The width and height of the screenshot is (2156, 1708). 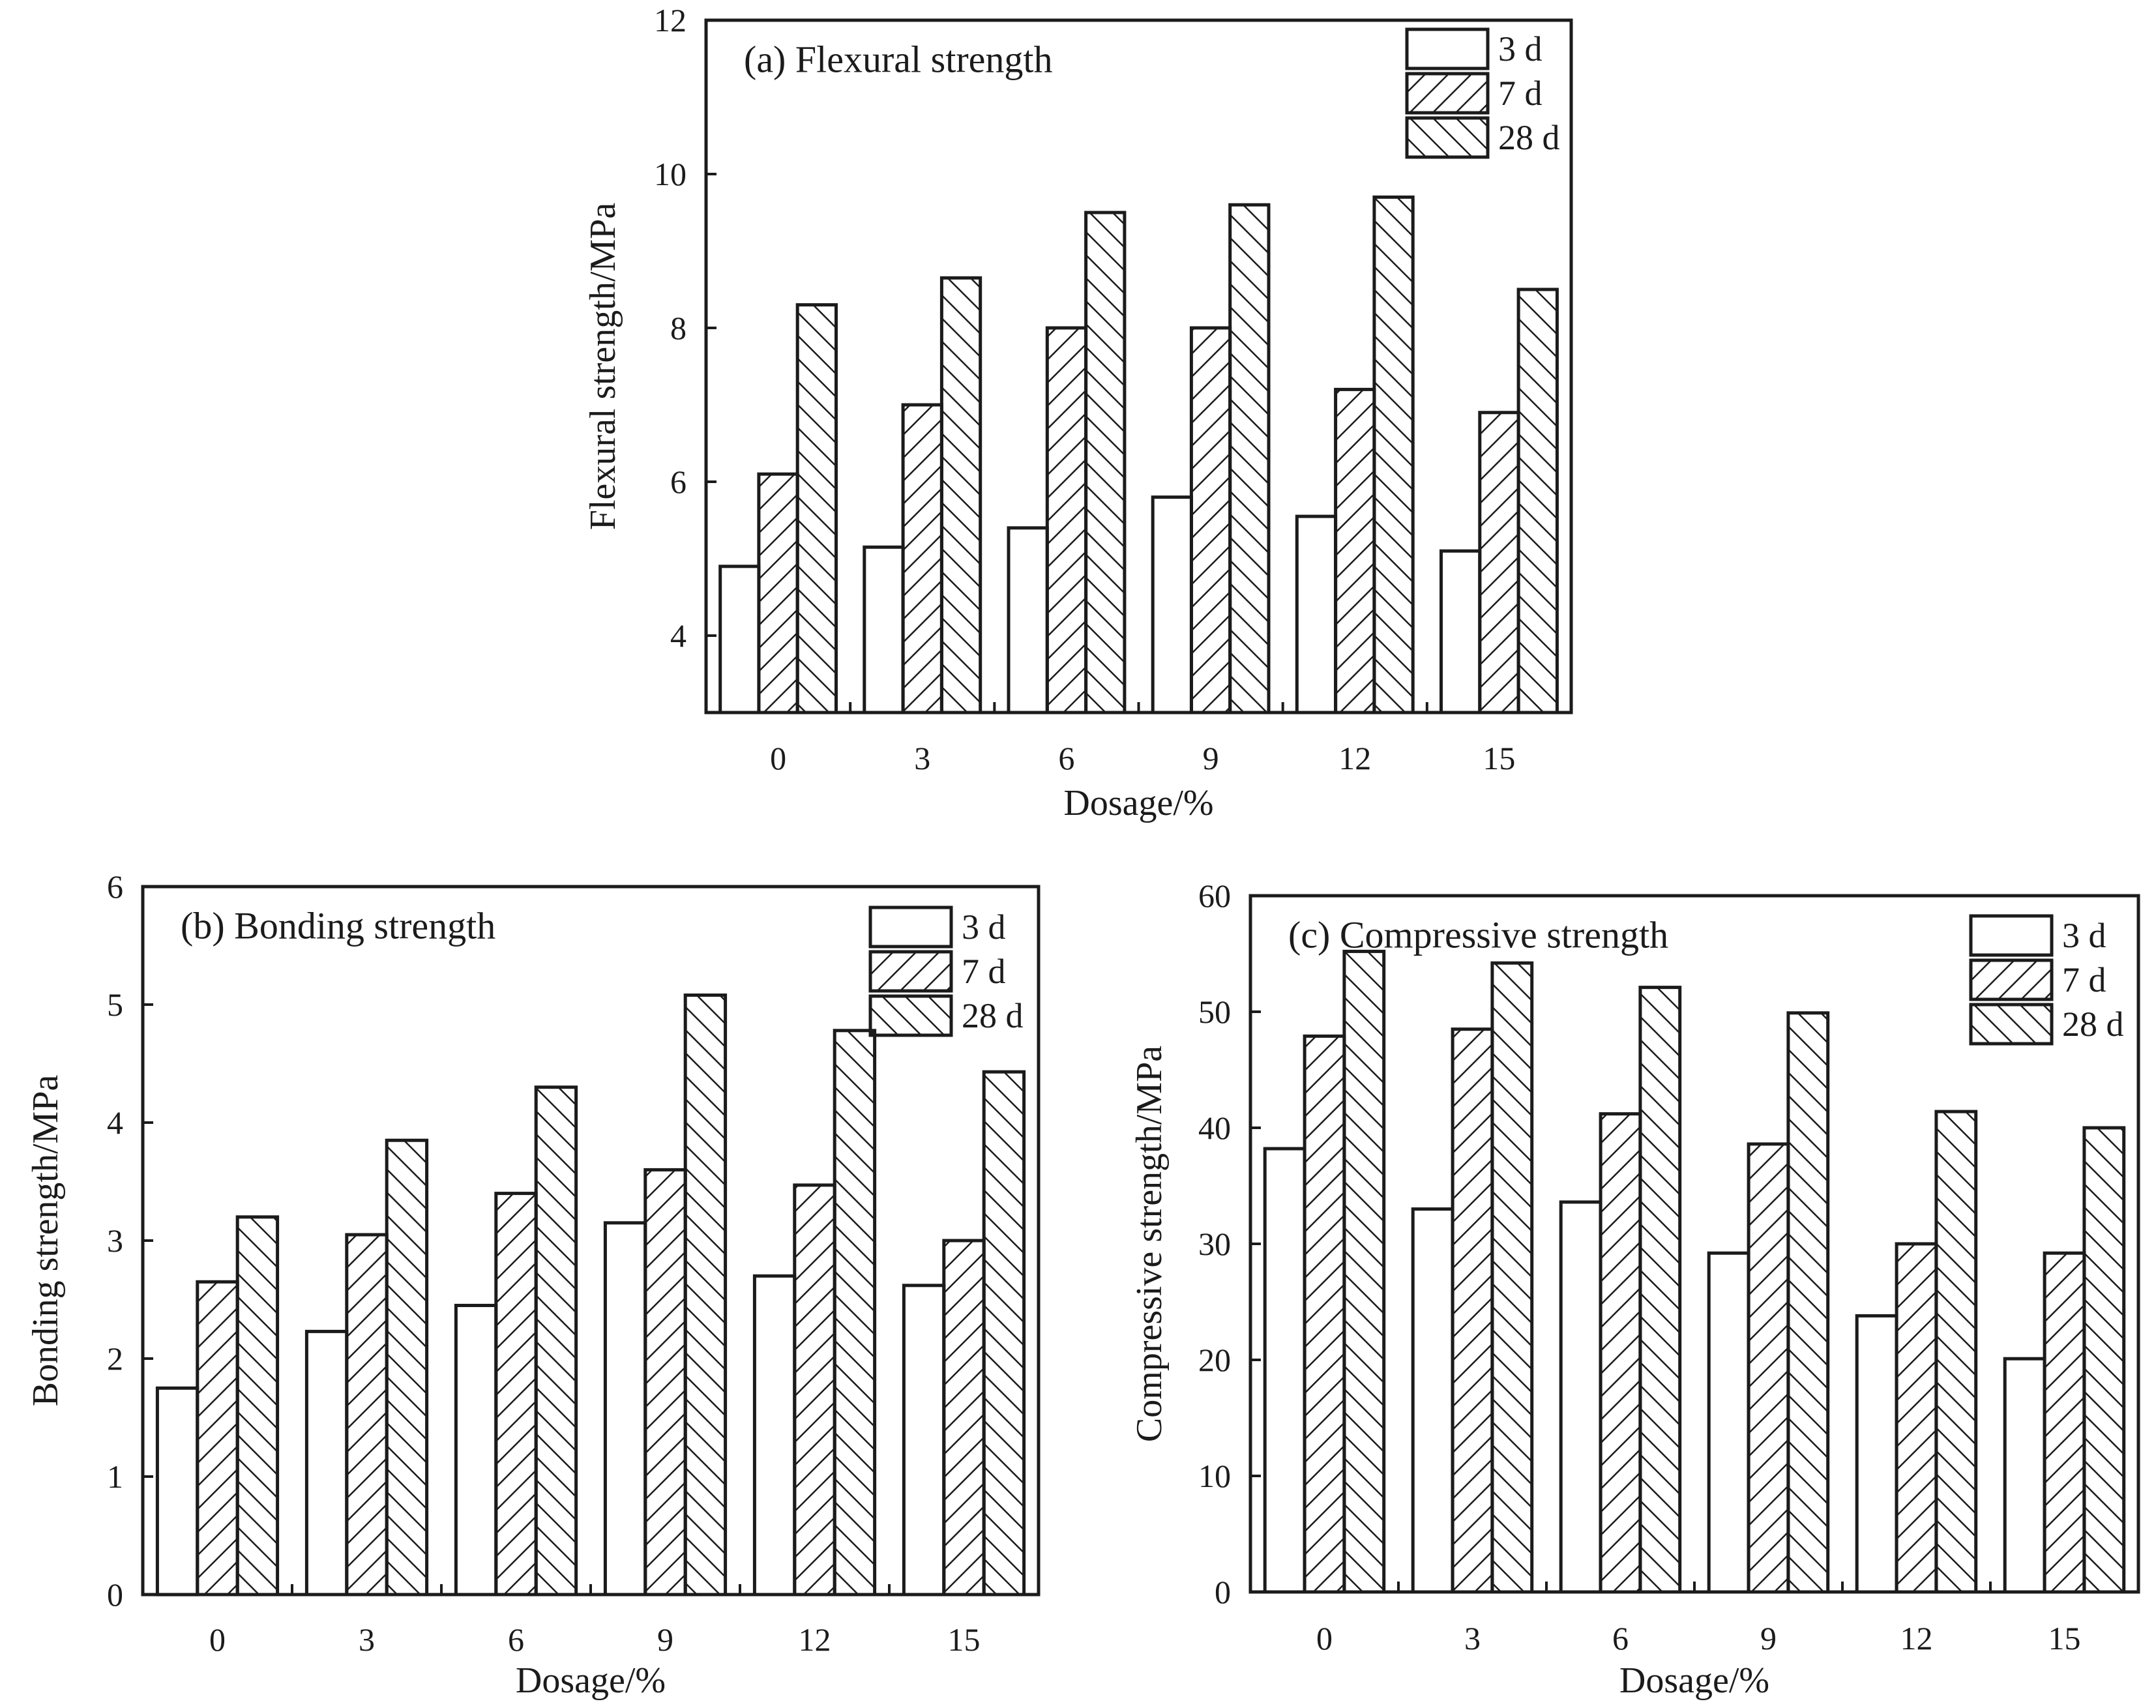 What do you see at coordinates (217, 1639) in the screenshot?
I see `chart-b-x-tick-label-0: 0` at bounding box center [217, 1639].